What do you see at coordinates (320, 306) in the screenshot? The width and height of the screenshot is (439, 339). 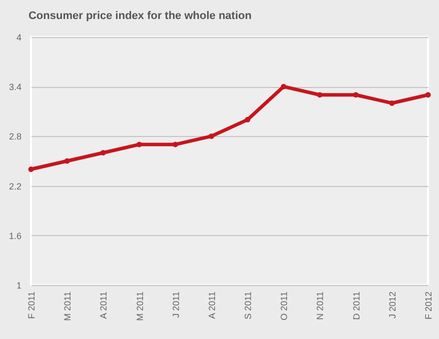 I see `x-tick-label: N 2011` at bounding box center [320, 306].